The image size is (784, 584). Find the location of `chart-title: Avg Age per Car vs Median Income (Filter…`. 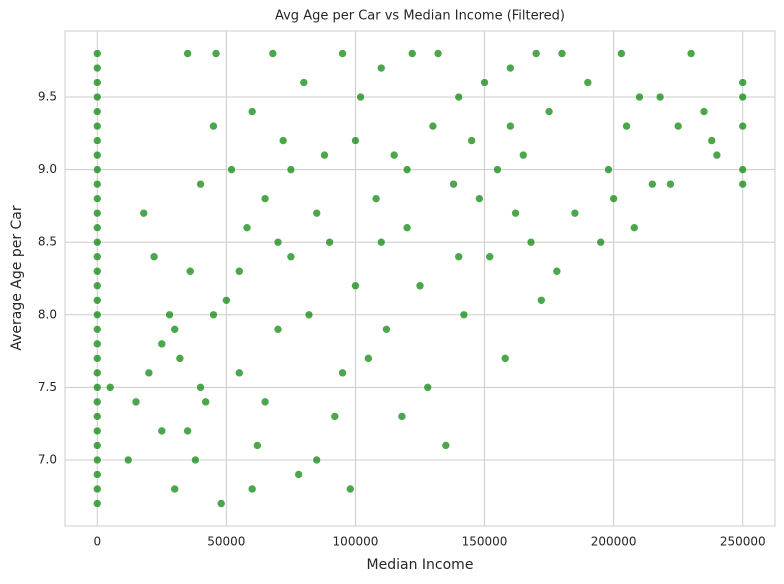

chart-title: Avg Age per Car vs Median Income (Filter… is located at coordinates (420, 16).